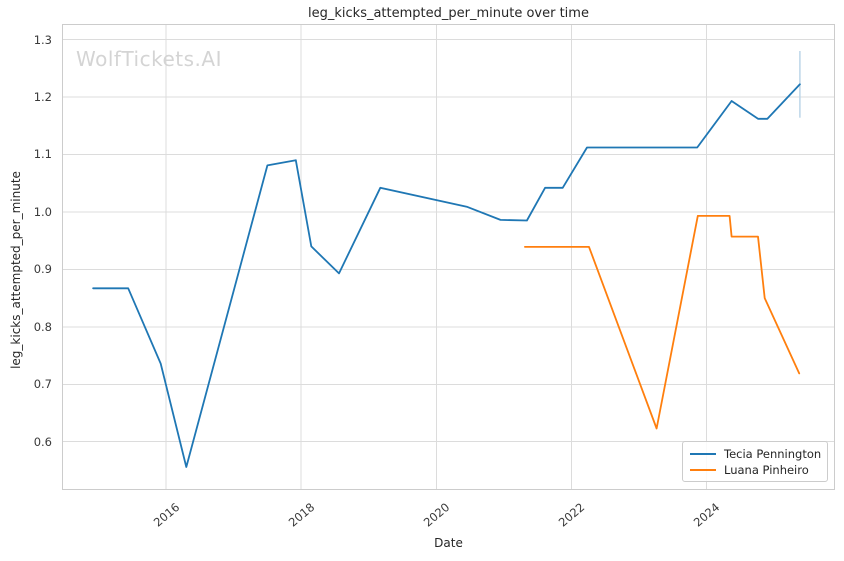 The image size is (844, 561). Describe the element at coordinates (42, 326) in the screenshot. I see `y-tick-label: 0.8` at that location.